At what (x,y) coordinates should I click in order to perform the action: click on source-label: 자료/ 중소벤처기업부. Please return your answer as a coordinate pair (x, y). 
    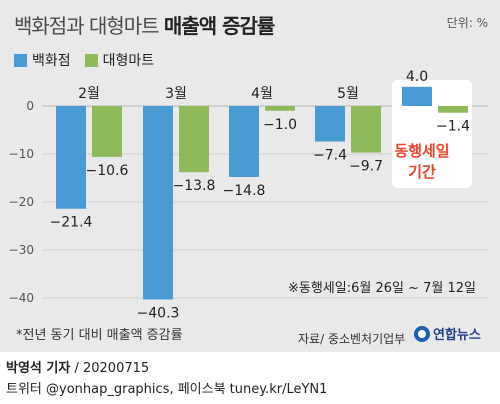
    Looking at the image, I should click on (352, 339).